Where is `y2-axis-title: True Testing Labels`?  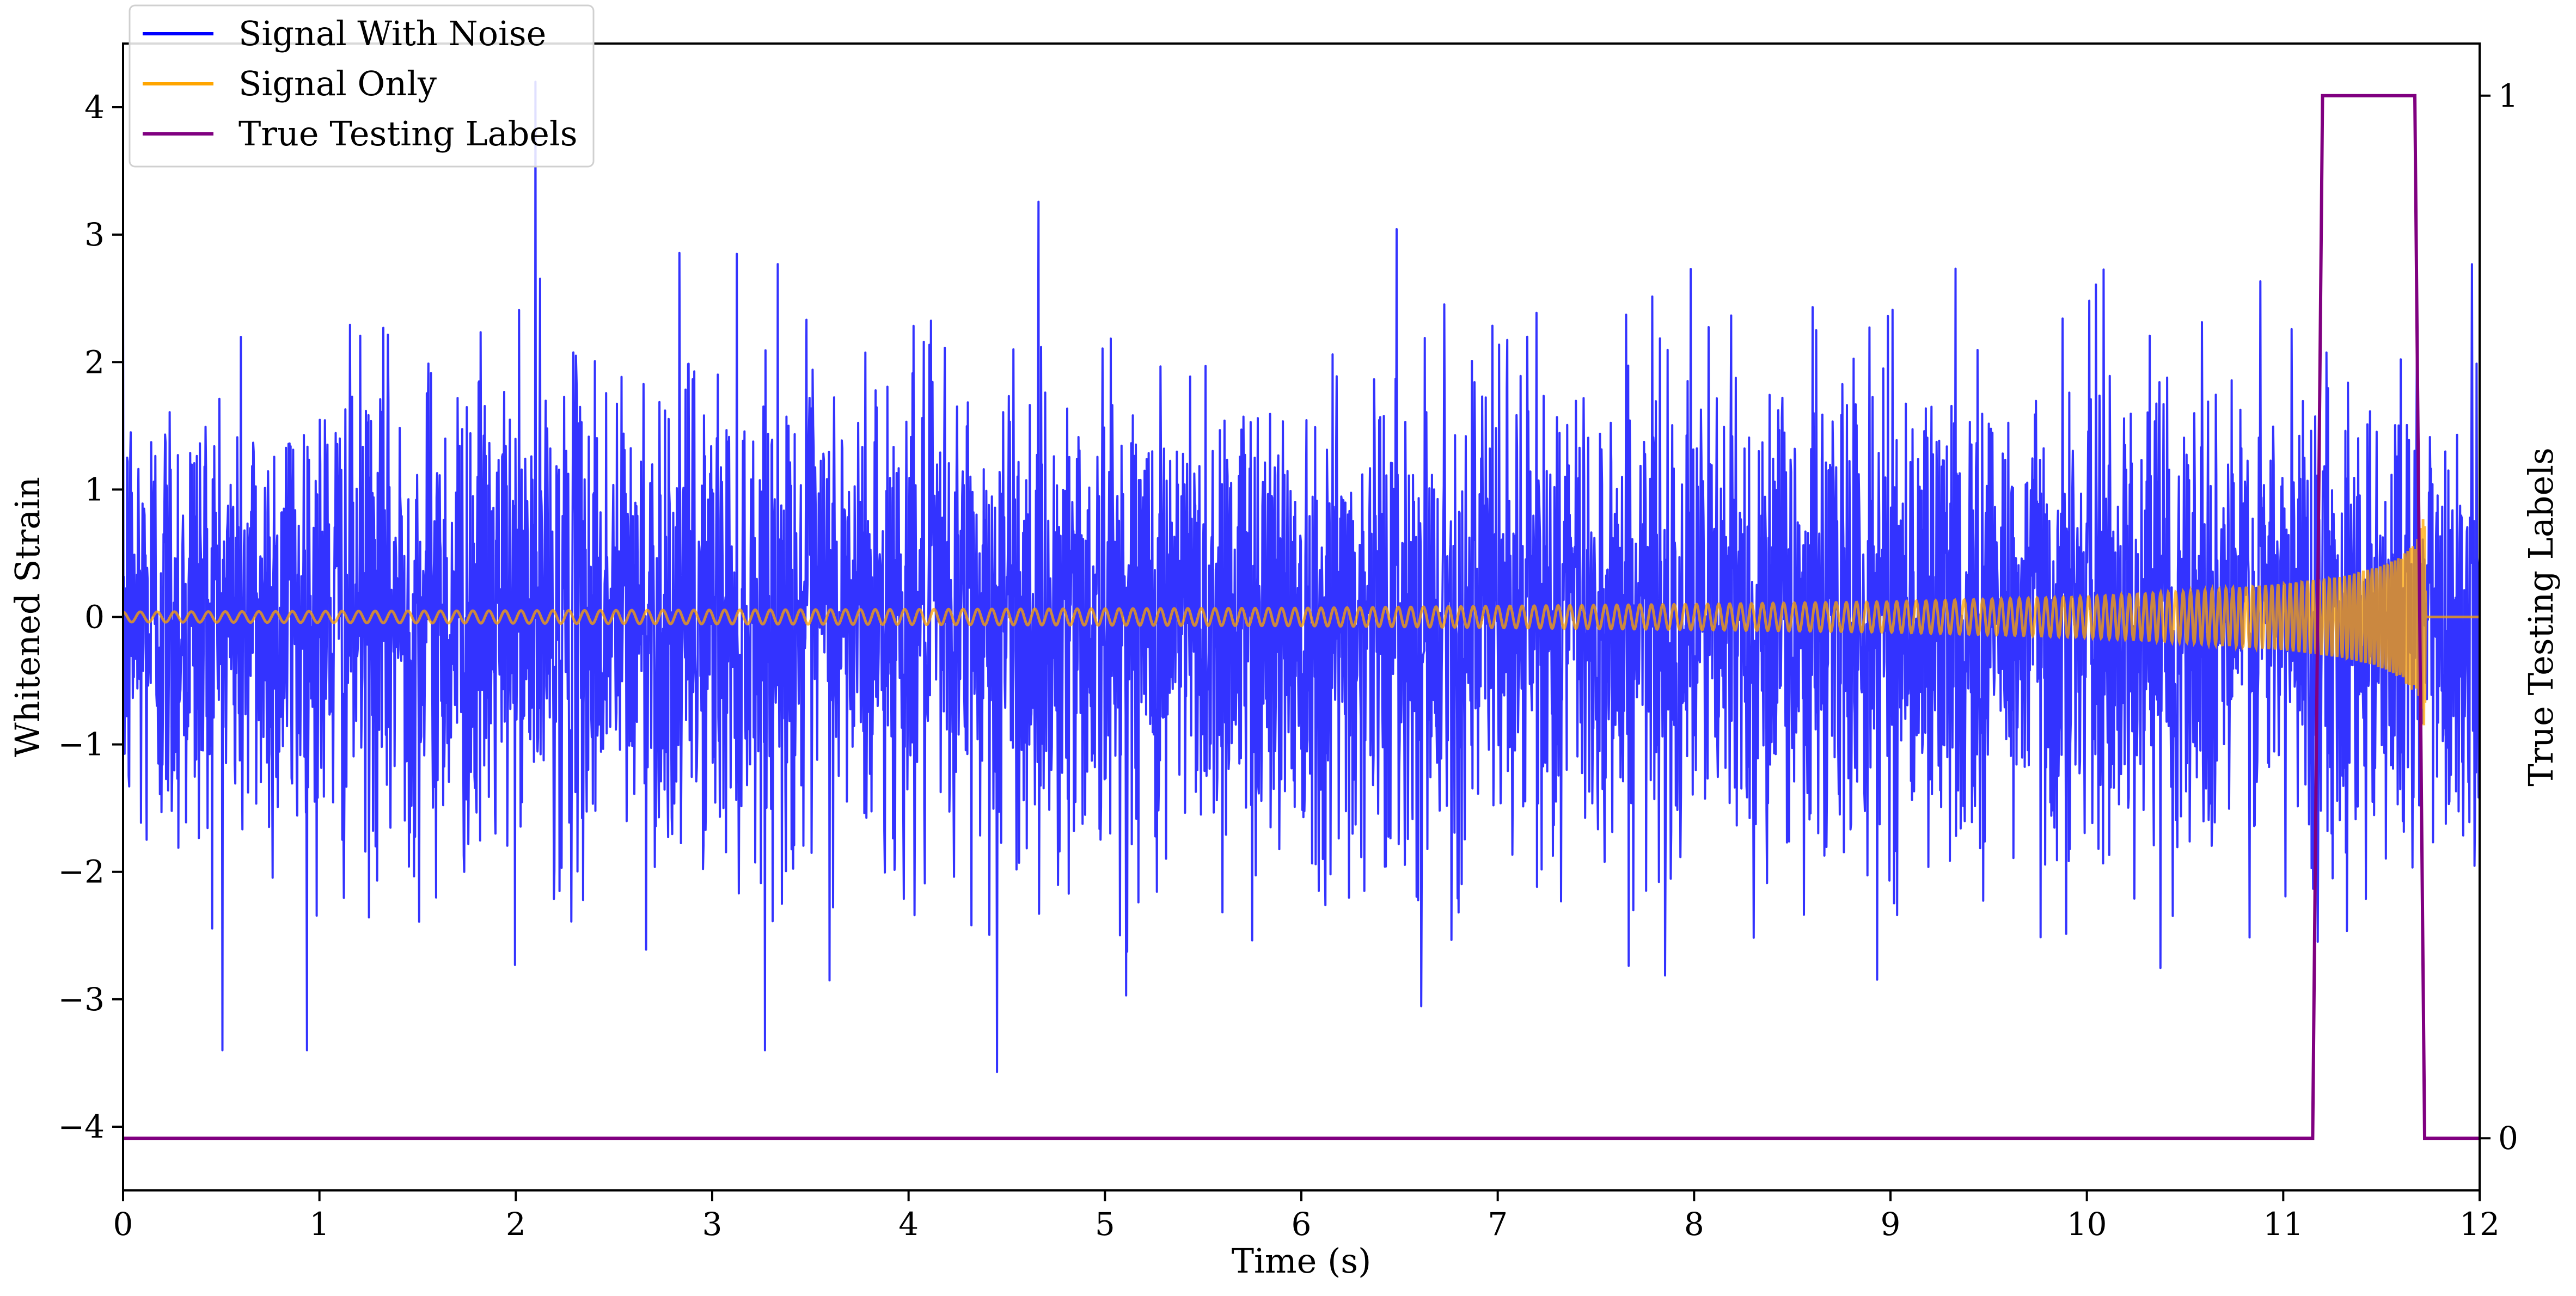 y2-axis-title: True Testing Labels is located at coordinates (2541, 617).